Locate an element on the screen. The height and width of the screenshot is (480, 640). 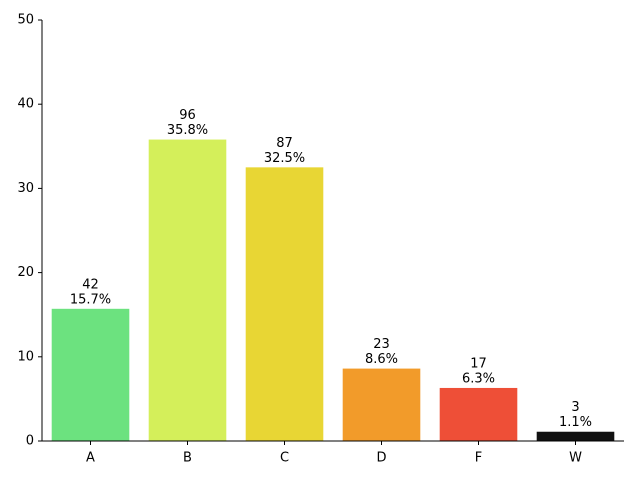
value-label: 15.7% is located at coordinates (90, 299).